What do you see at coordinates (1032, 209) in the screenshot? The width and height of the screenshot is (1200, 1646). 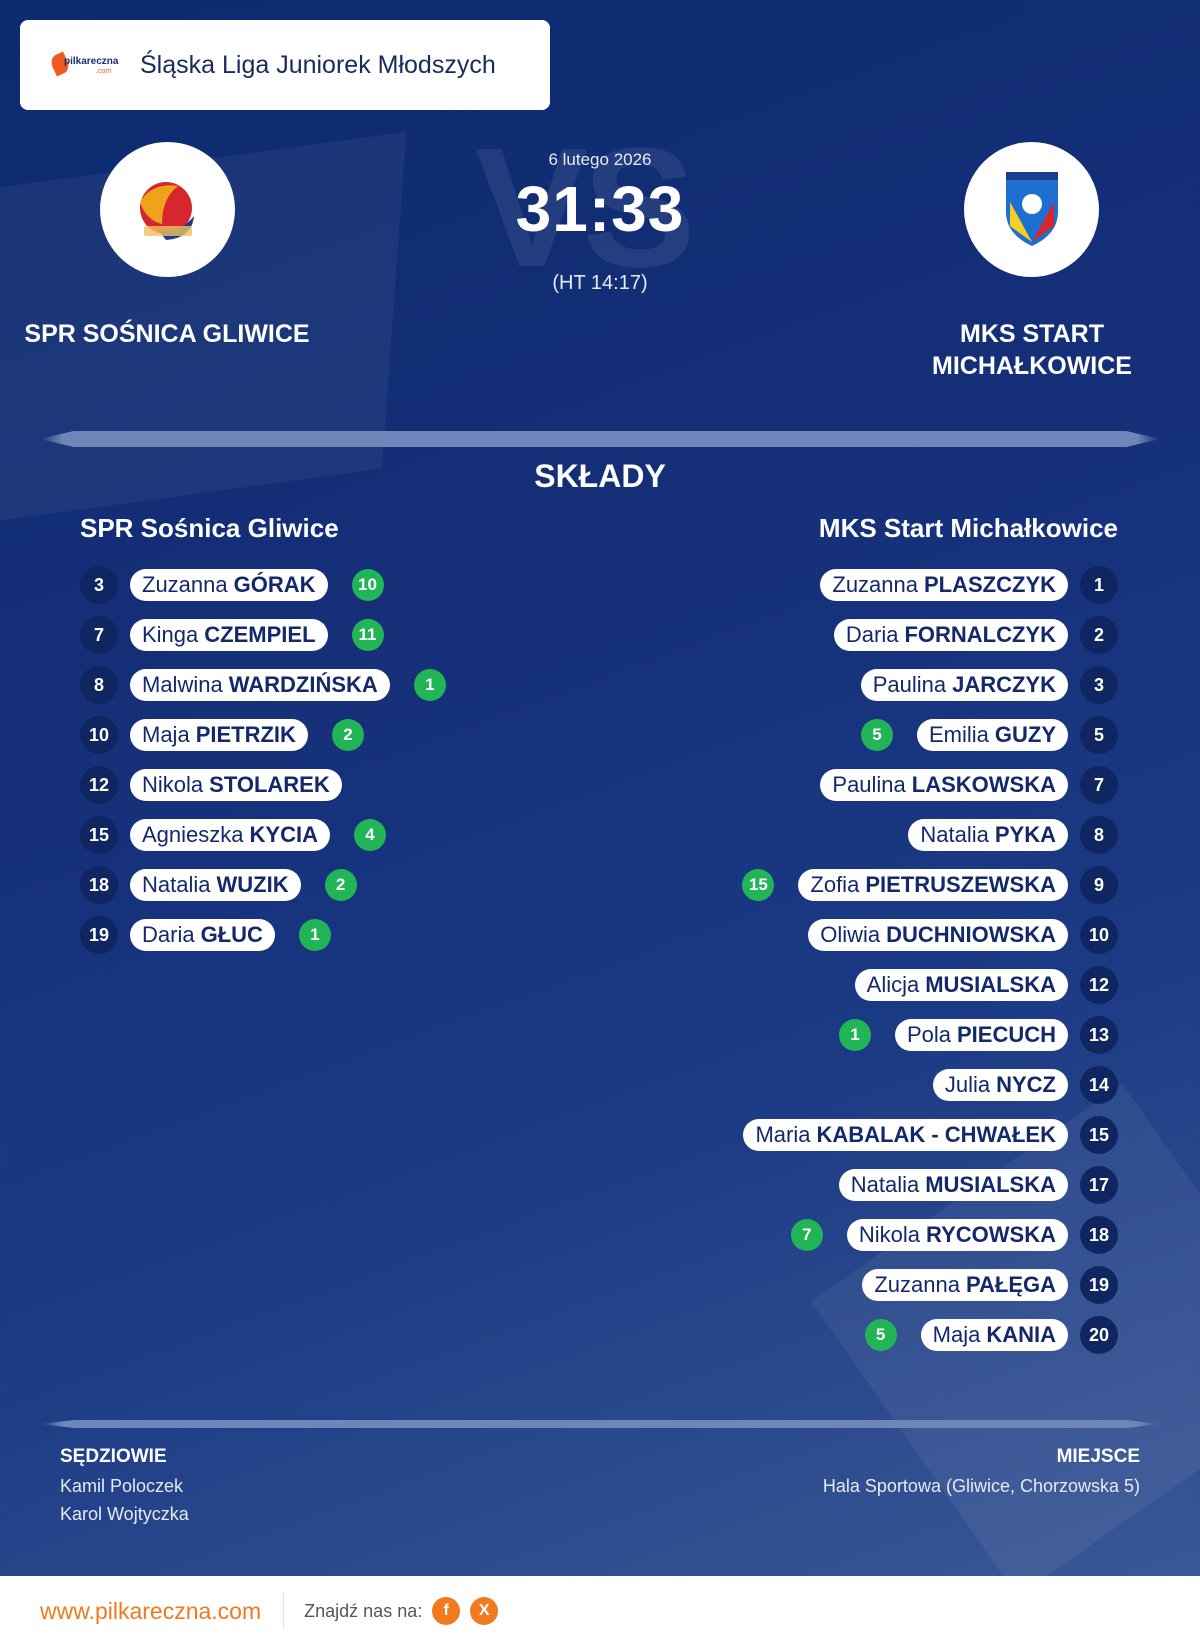 I see `away-crest-icon` at bounding box center [1032, 209].